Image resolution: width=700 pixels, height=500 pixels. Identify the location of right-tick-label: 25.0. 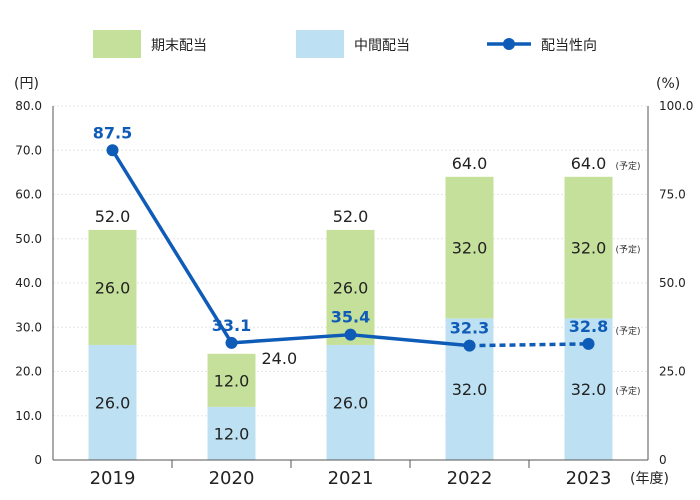
(672, 372).